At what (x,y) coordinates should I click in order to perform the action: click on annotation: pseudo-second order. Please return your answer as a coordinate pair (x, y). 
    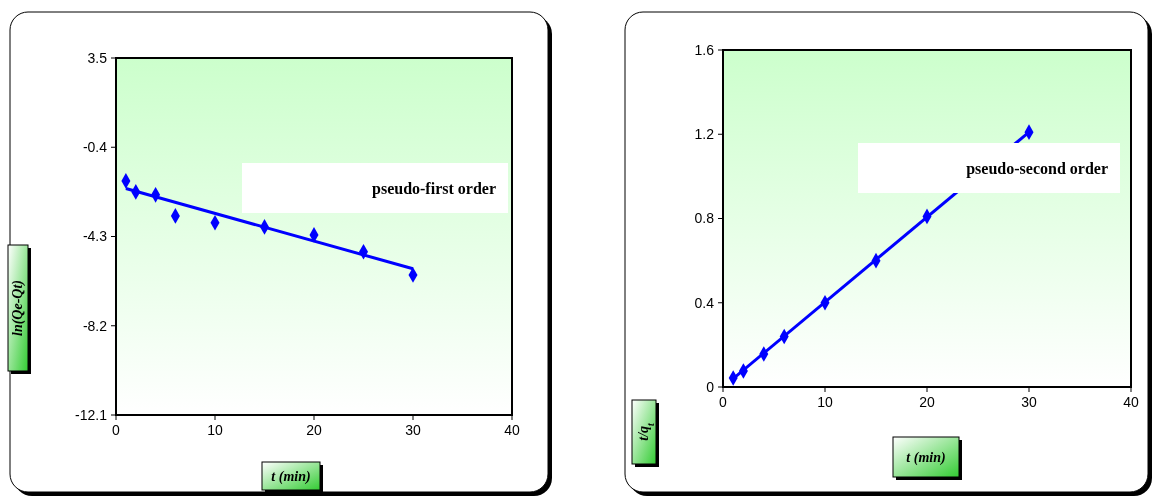
    Looking at the image, I should click on (1037, 168).